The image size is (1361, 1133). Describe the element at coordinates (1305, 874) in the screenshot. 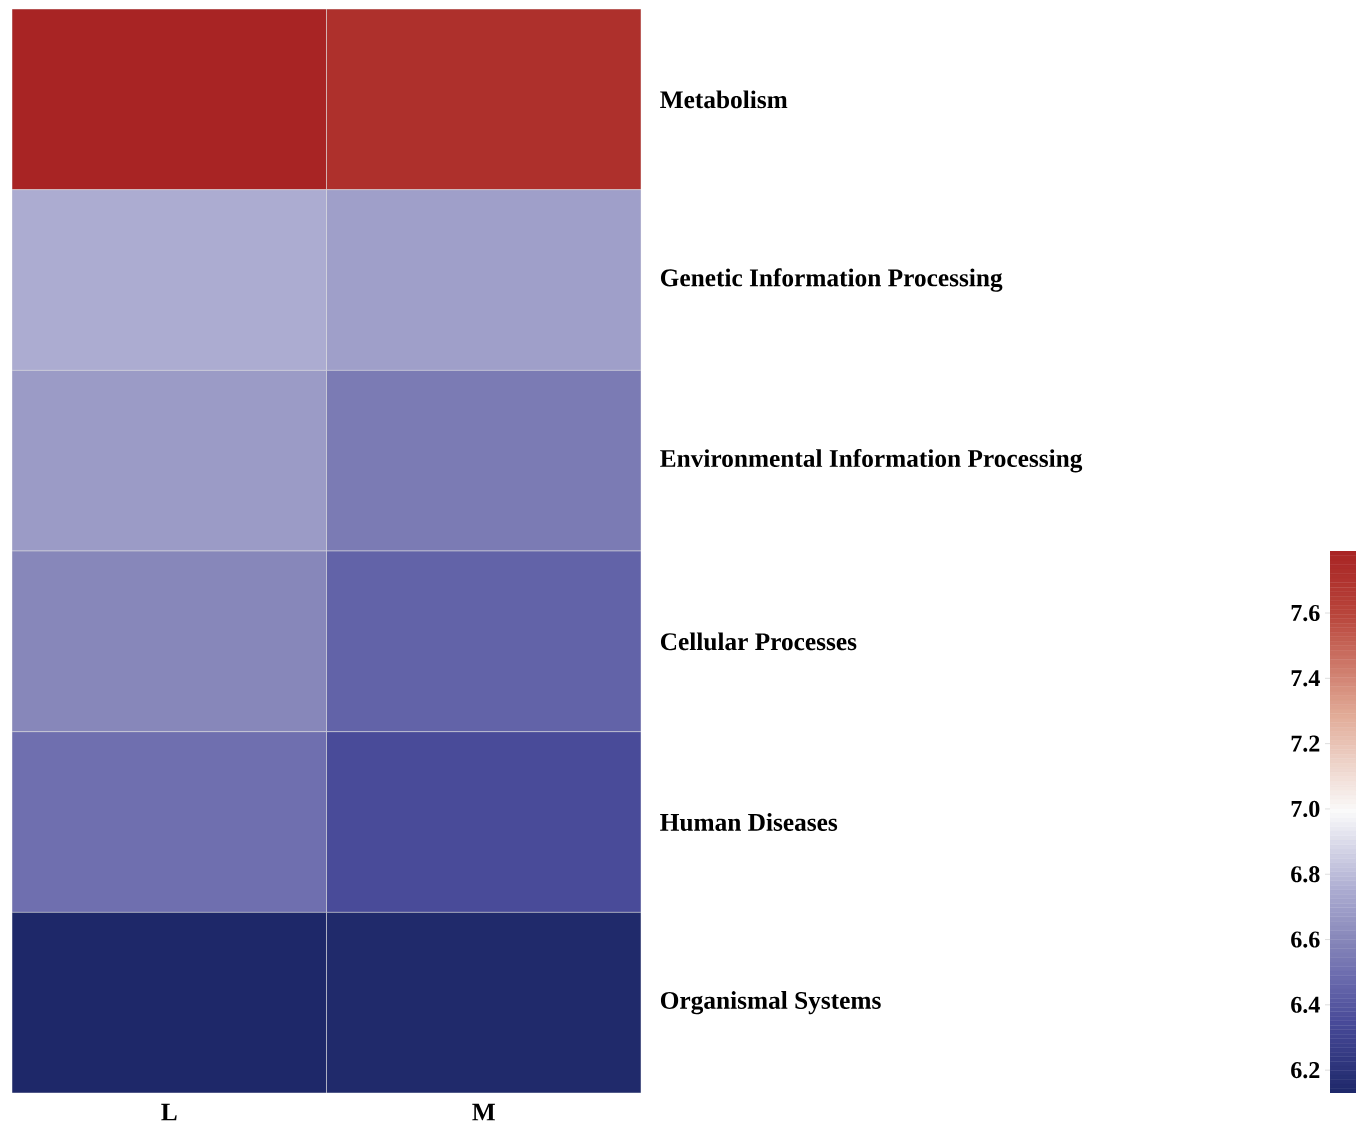

I see `color-bar-label: 6.8` at that location.